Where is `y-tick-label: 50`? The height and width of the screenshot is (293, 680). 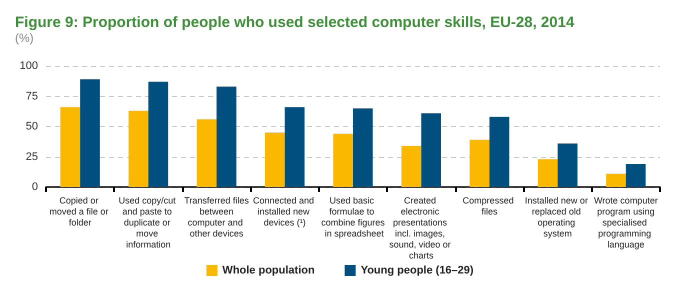 y-tick-label: 50 is located at coordinates (32, 126).